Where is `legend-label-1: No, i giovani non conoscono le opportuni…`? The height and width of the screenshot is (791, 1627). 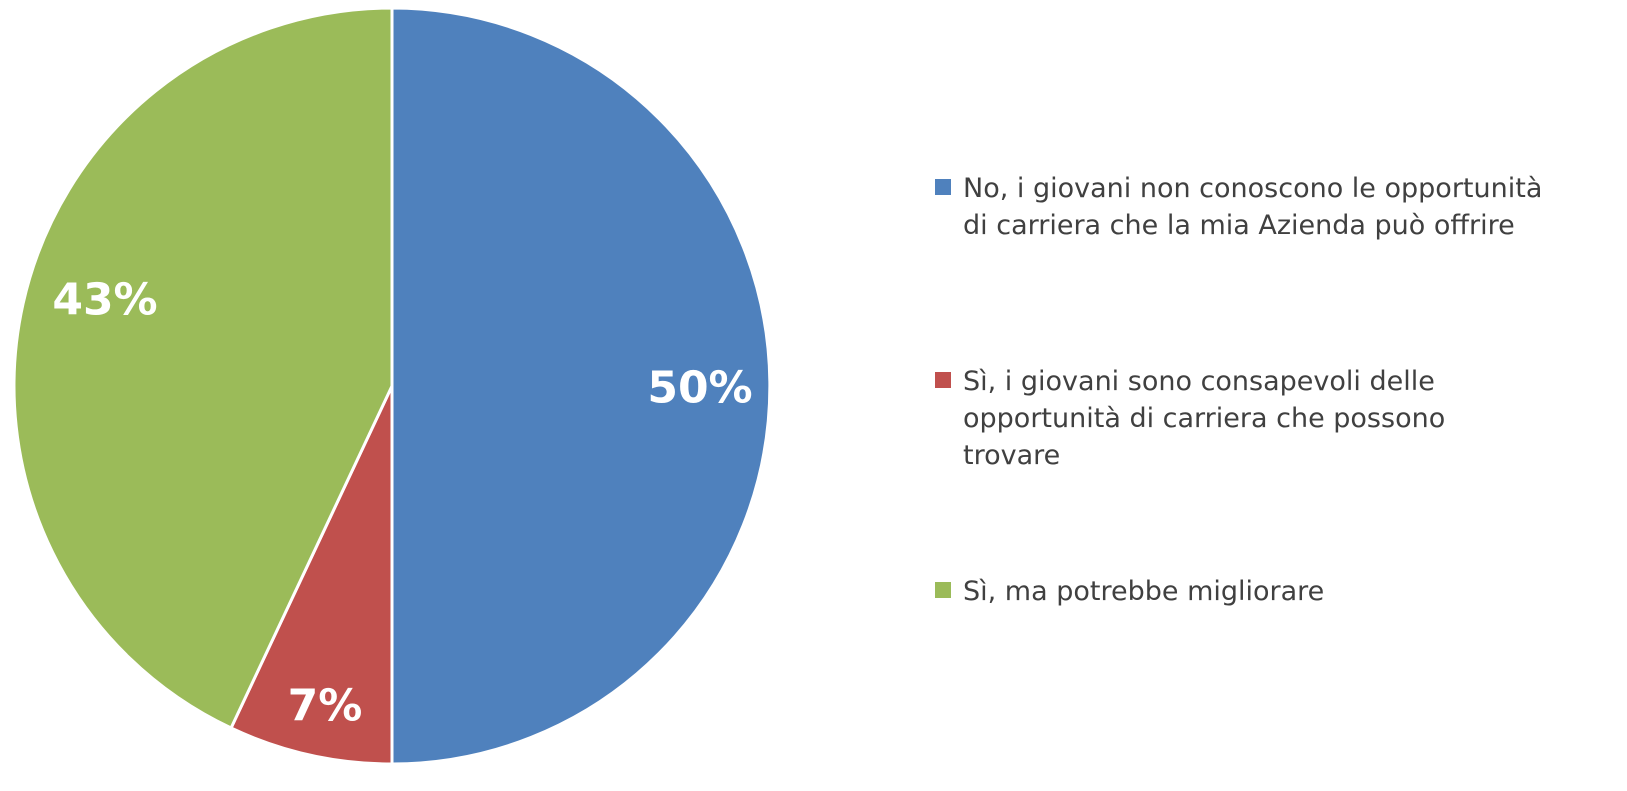
legend-label-1: No, i giovani non conoscono le opportuni… is located at coordinates (1253, 207).